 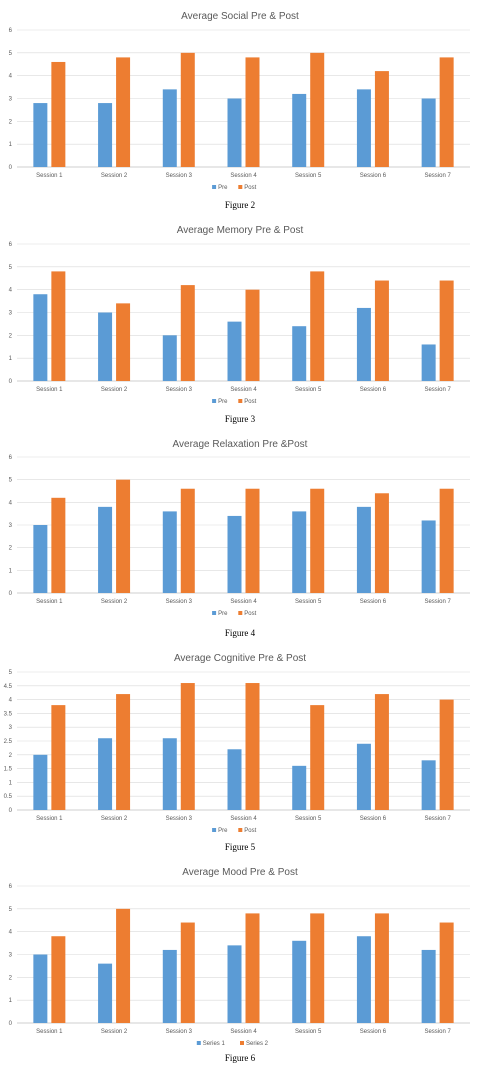 What do you see at coordinates (308, 819) in the screenshot?
I see `chart-5-category-label: Session 5` at bounding box center [308, 819].